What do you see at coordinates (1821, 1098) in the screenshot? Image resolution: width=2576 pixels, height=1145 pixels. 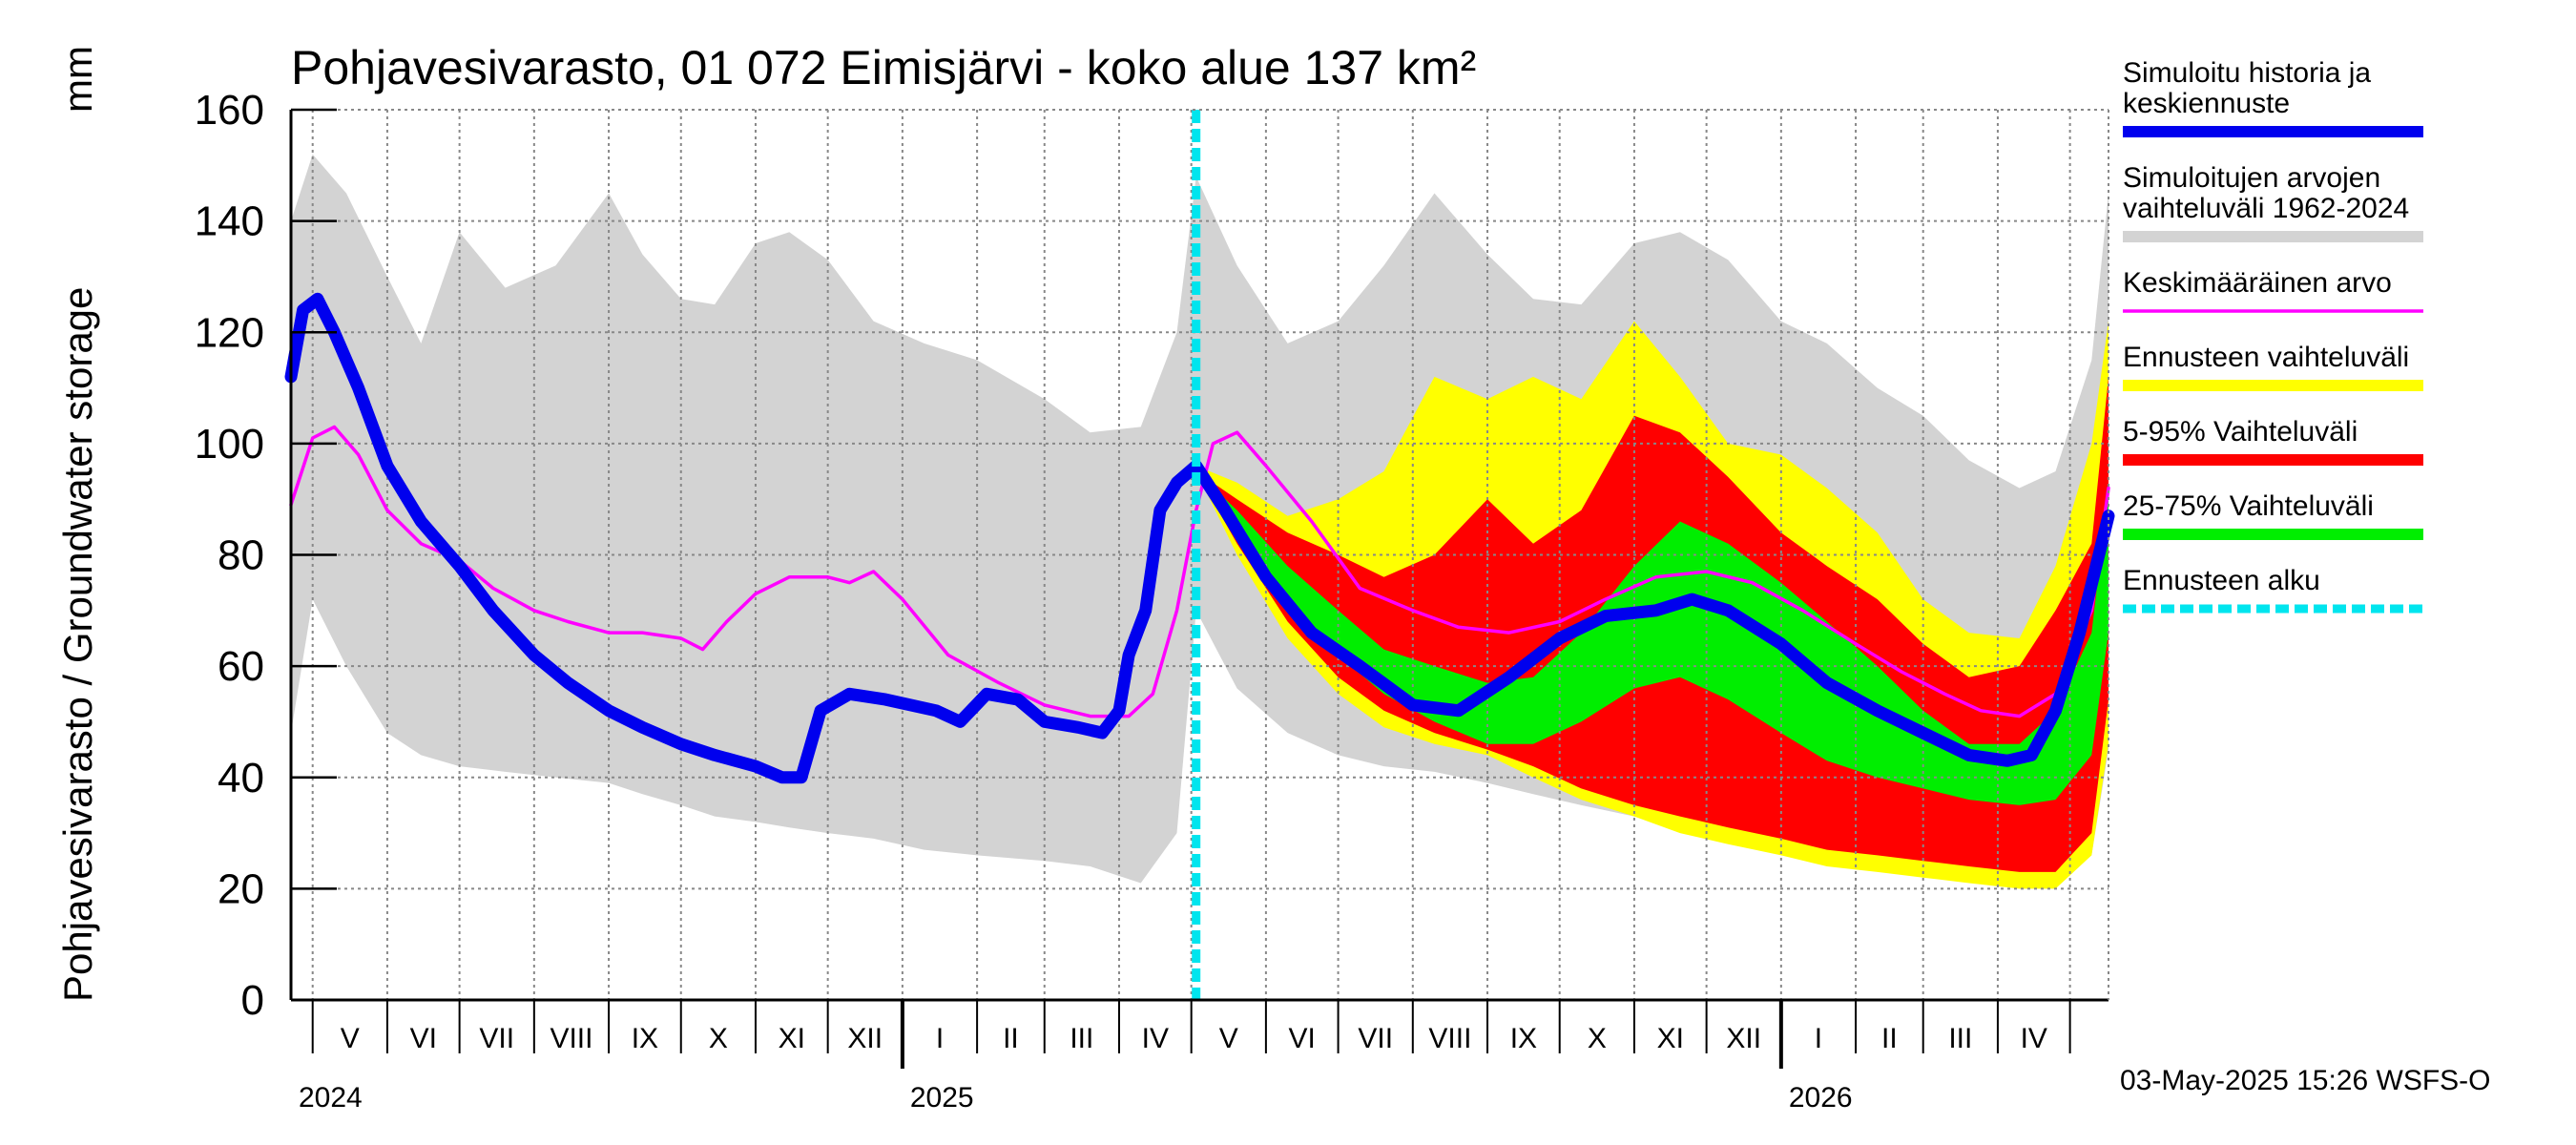 I see `year-label: 2026` at bounding box center [1821, 1098].